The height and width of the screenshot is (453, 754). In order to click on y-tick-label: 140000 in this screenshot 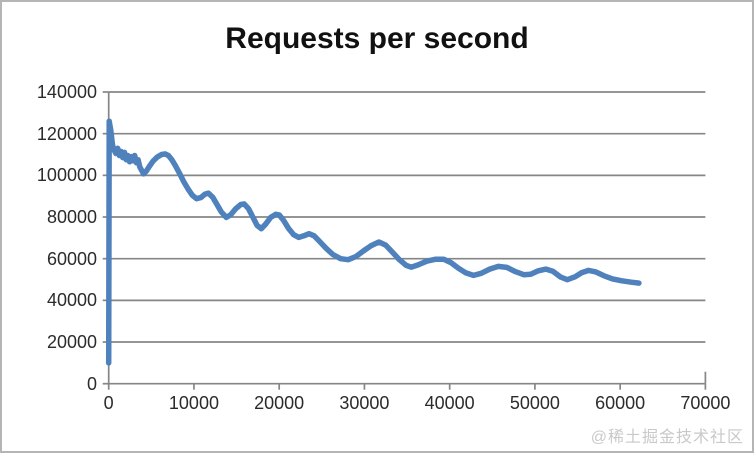, I will do `click(66, 92)`.